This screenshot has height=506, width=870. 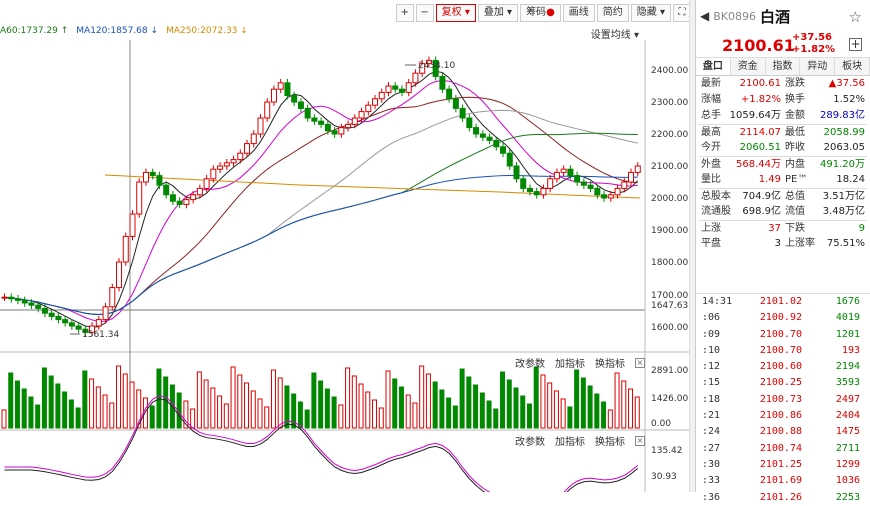 I want to click on macd-tick: 135.42, so click(x=667, y=451).